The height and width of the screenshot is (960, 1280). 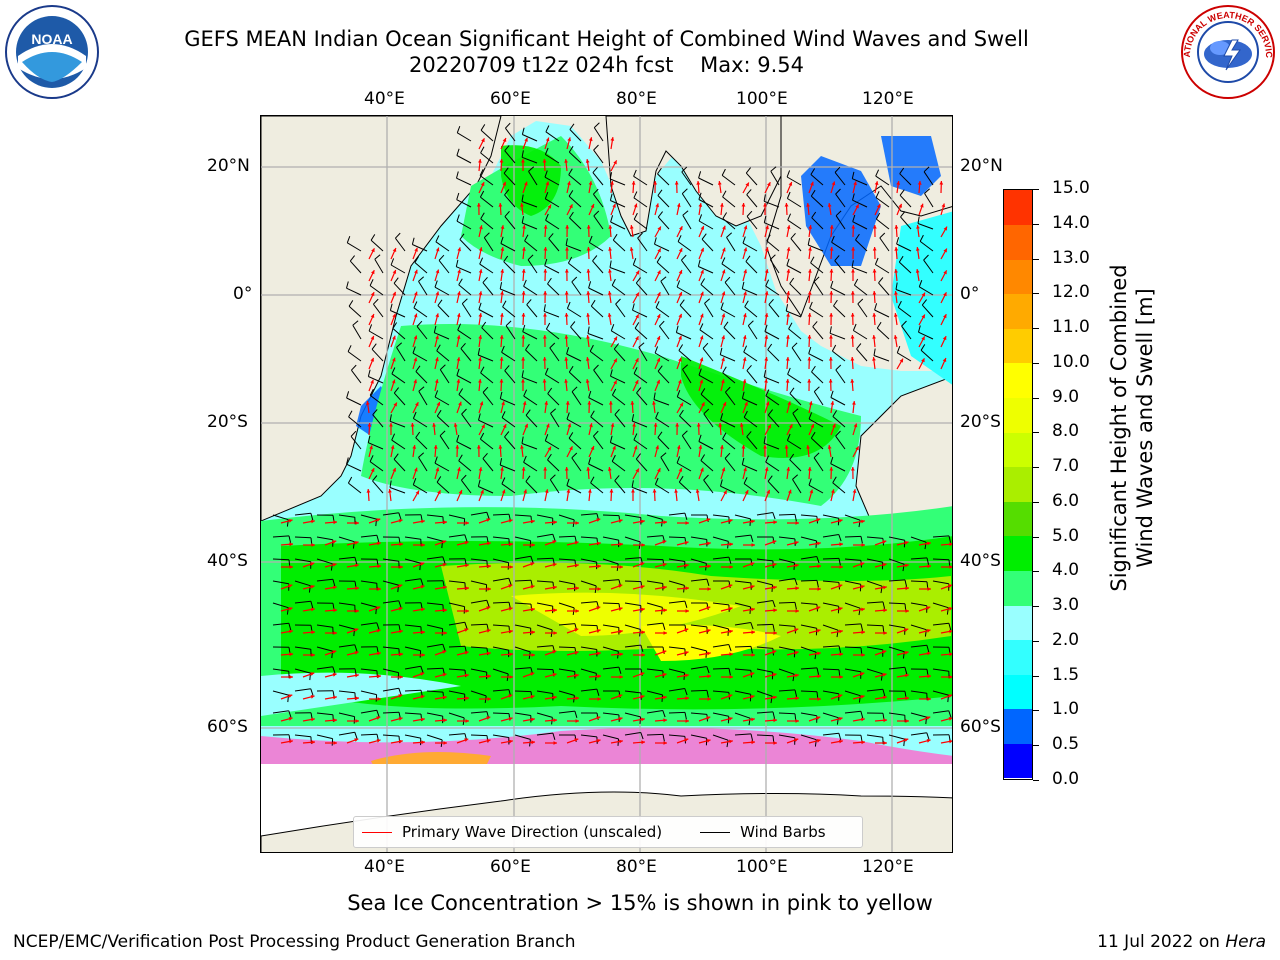 I want to click on lon-label-top-60e: 60°E, so click(x=510, y=99).